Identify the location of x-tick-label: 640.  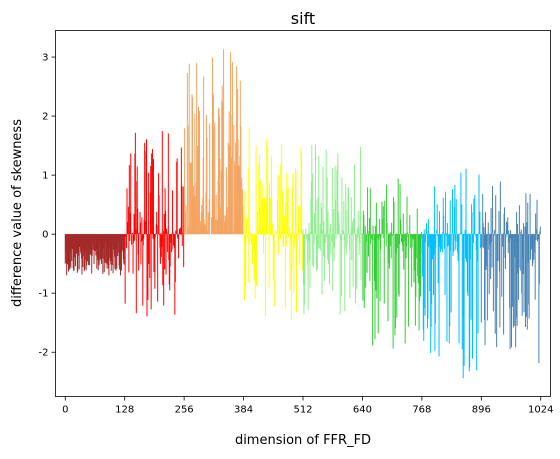
(362, 410).